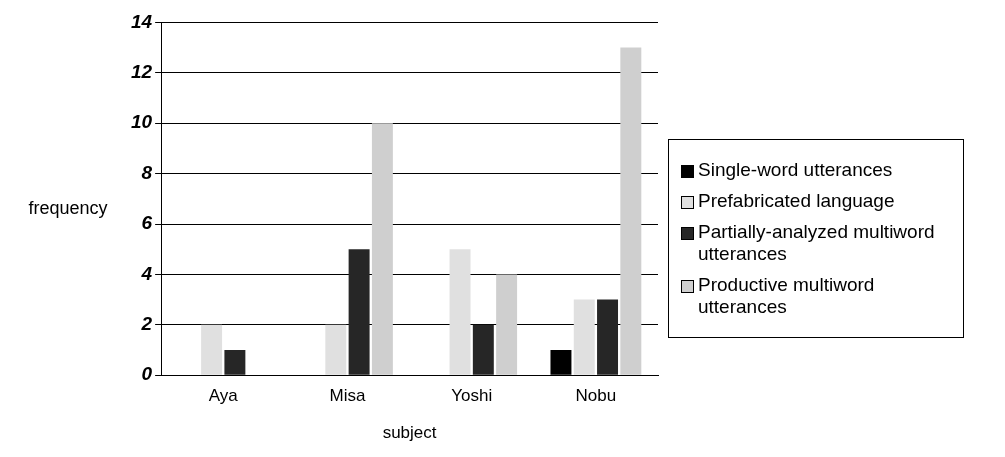 The width and height of the screenshot is (1005, 457). What do you see at coordinates (141, 21) in the screenshot?
I see `y-tick-label: 14` at bounding box center [141, 21].